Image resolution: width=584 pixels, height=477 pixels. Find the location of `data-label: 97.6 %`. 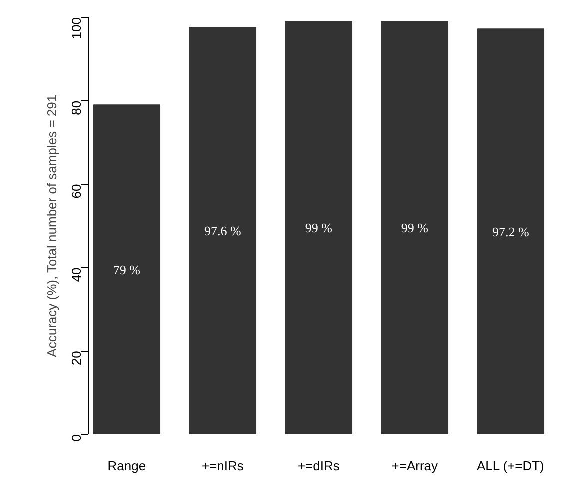

data-label: 97.6 % is located at coordinates (223, 231).